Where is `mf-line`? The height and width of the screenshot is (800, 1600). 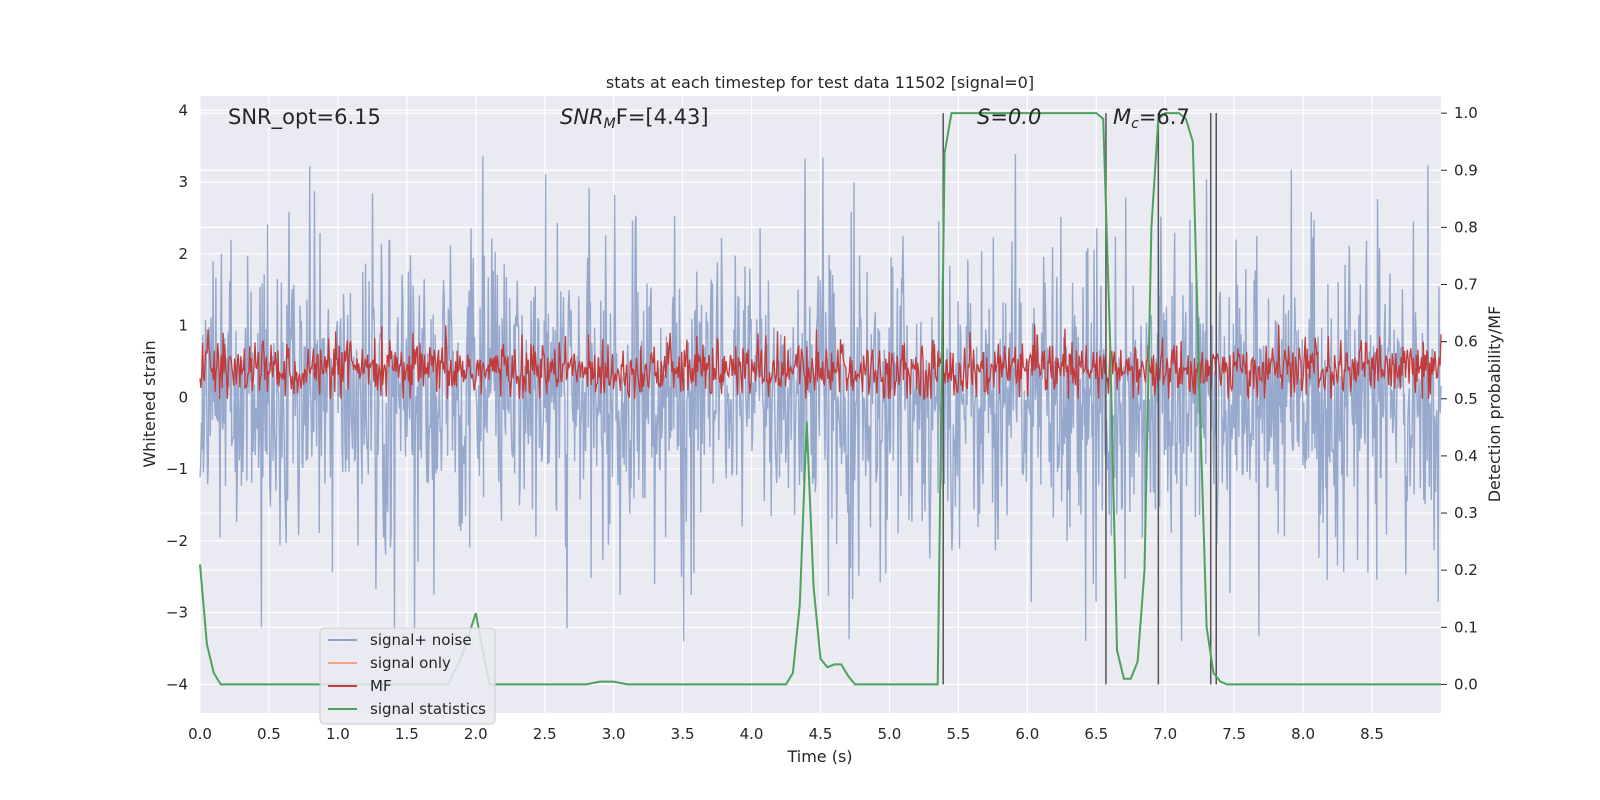 mf-line is located at coordinates (820, 362).